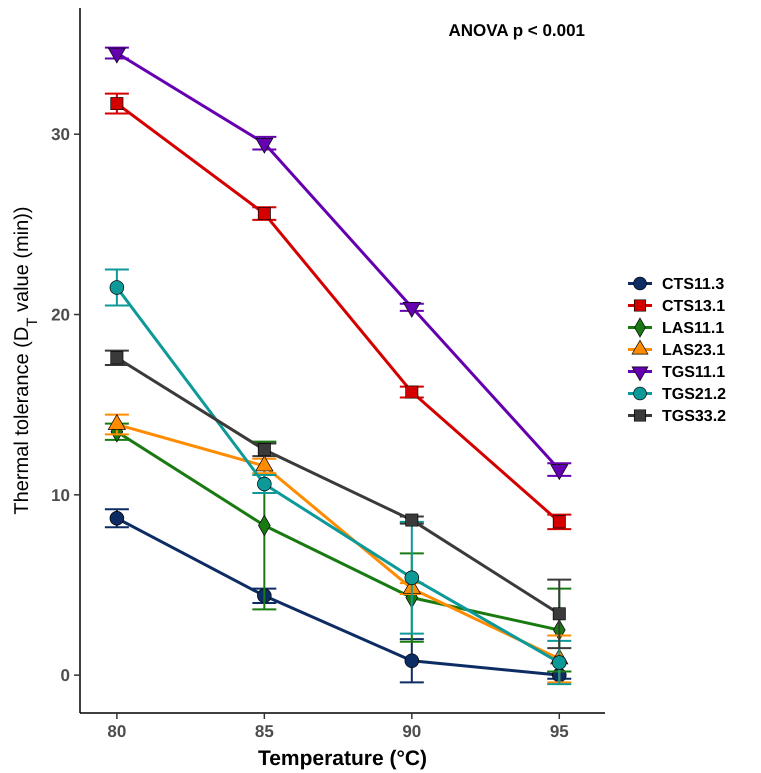 The width and height of the screenshot is (761, 773). I want to click on y-tick-label: 0, so click(65, 676).